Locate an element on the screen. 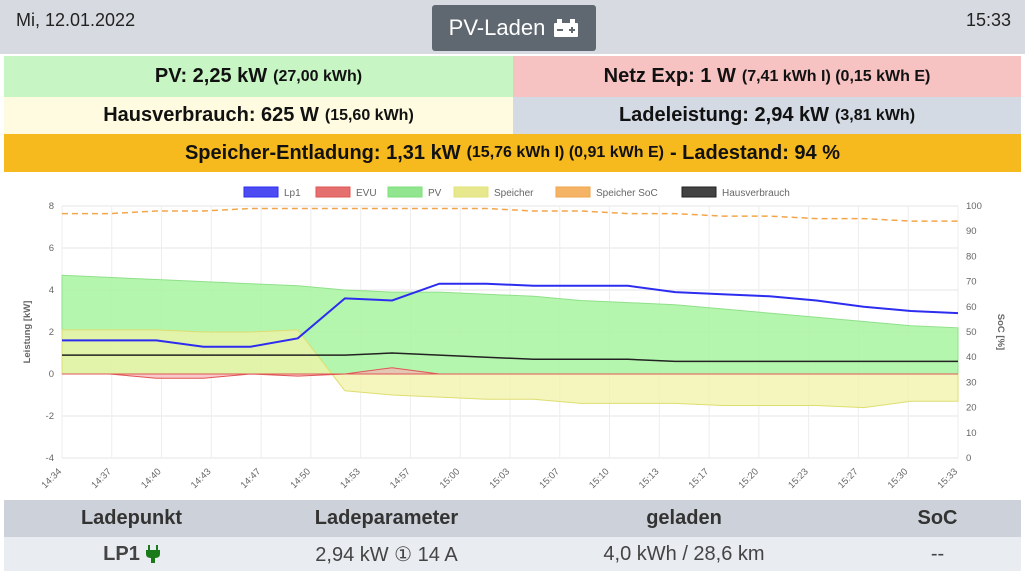 This screenshot has height=571, width=1025. y-tick-label: 6 is located at coordinates (51, 248).